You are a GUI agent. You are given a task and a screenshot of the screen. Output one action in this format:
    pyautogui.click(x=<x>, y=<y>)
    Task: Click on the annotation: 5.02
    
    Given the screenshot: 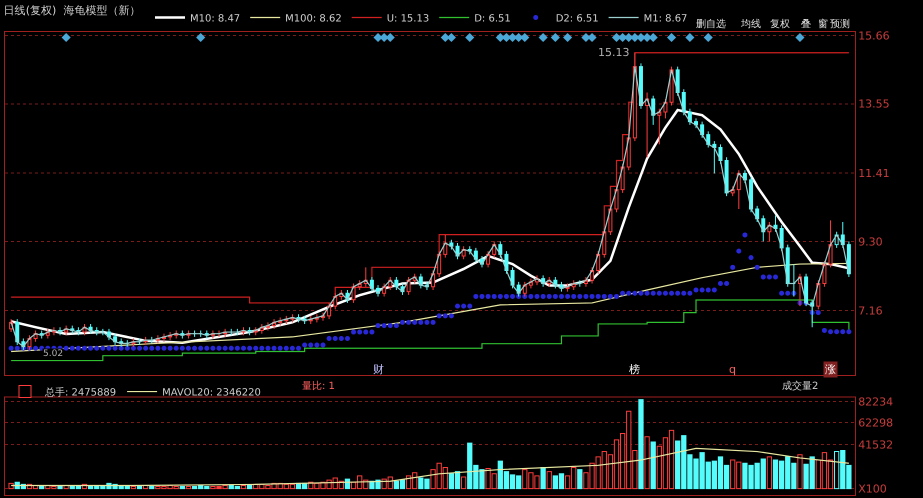 What is the action you would take?
    pyautogui.click(x=53, y=354)
    